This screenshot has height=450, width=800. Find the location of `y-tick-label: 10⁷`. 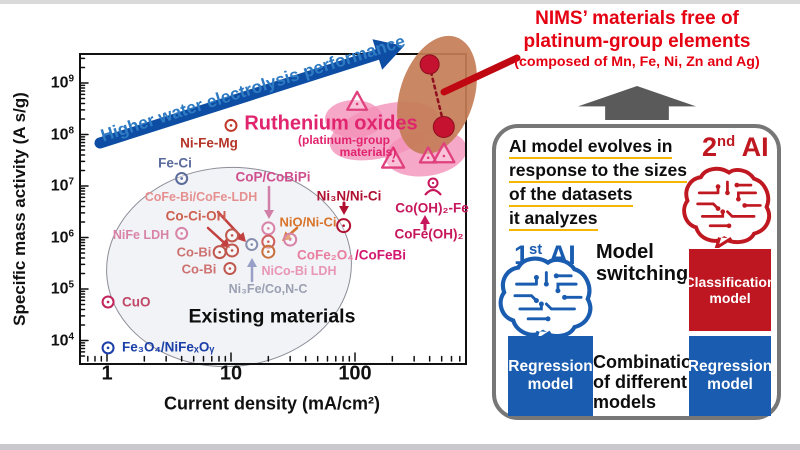

y-tick-label: 10⁷ is located at coordinates (62, 185).